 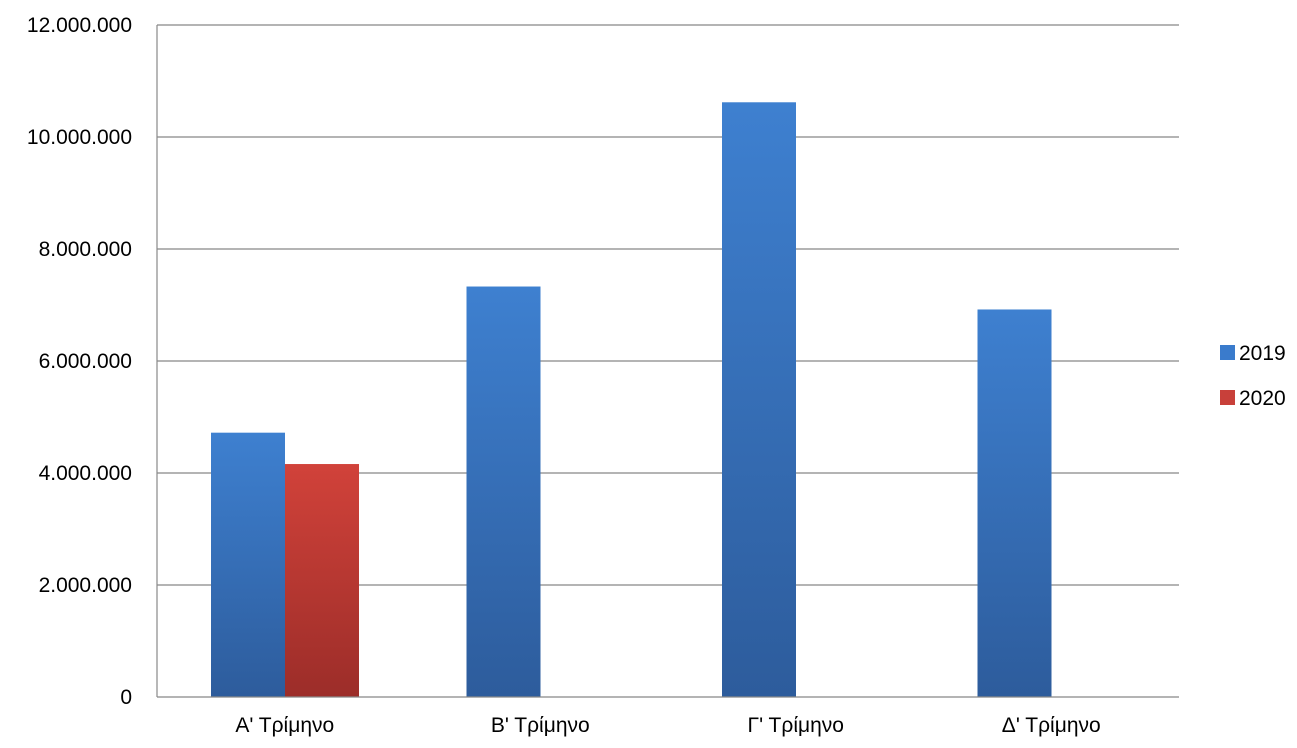 What do you see at coordinates (796, 725) in the screenshot?
I see `x-tick-label: Γ' Τρίμηνο` at bounding box center [796, 725].